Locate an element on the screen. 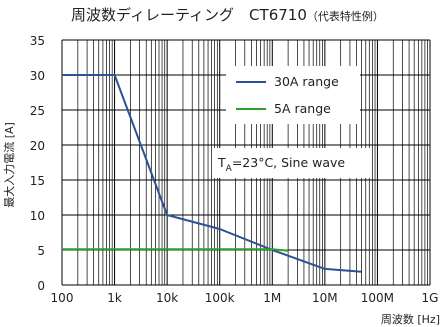 Image resolution: width=441 pixels, height=327 pixels. y-tick-label: 5 is located at coordinates (41, 251).